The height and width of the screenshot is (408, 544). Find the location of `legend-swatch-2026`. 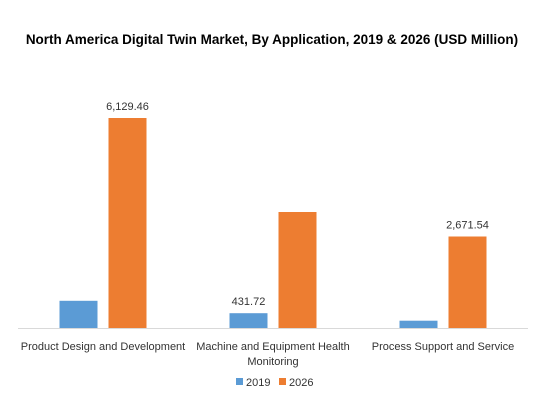

legend-swatch-2026 is located at coordinates (282, 381).